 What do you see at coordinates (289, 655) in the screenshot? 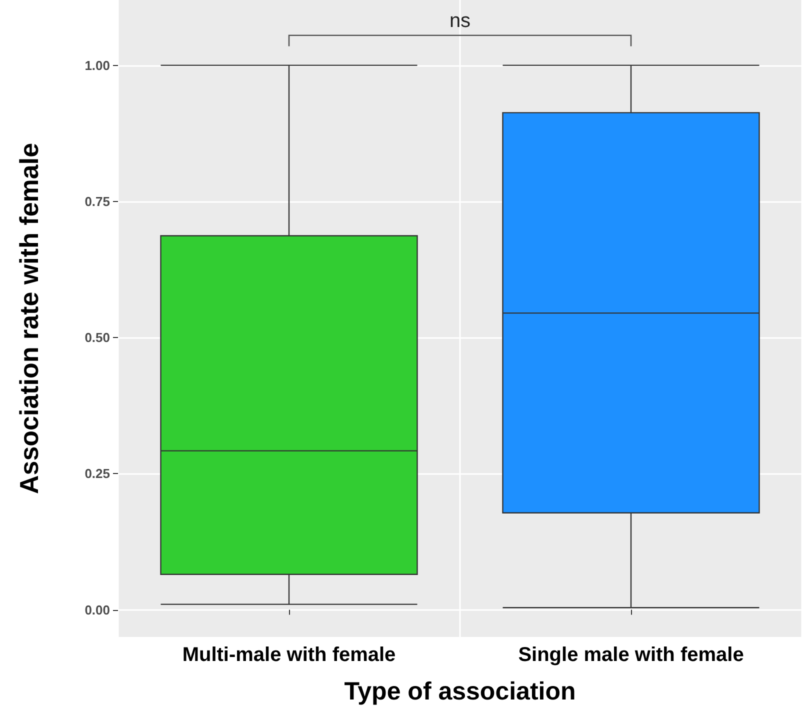
I see `x-tick-label: Multi-male with female` at bounding box center [289, 655].